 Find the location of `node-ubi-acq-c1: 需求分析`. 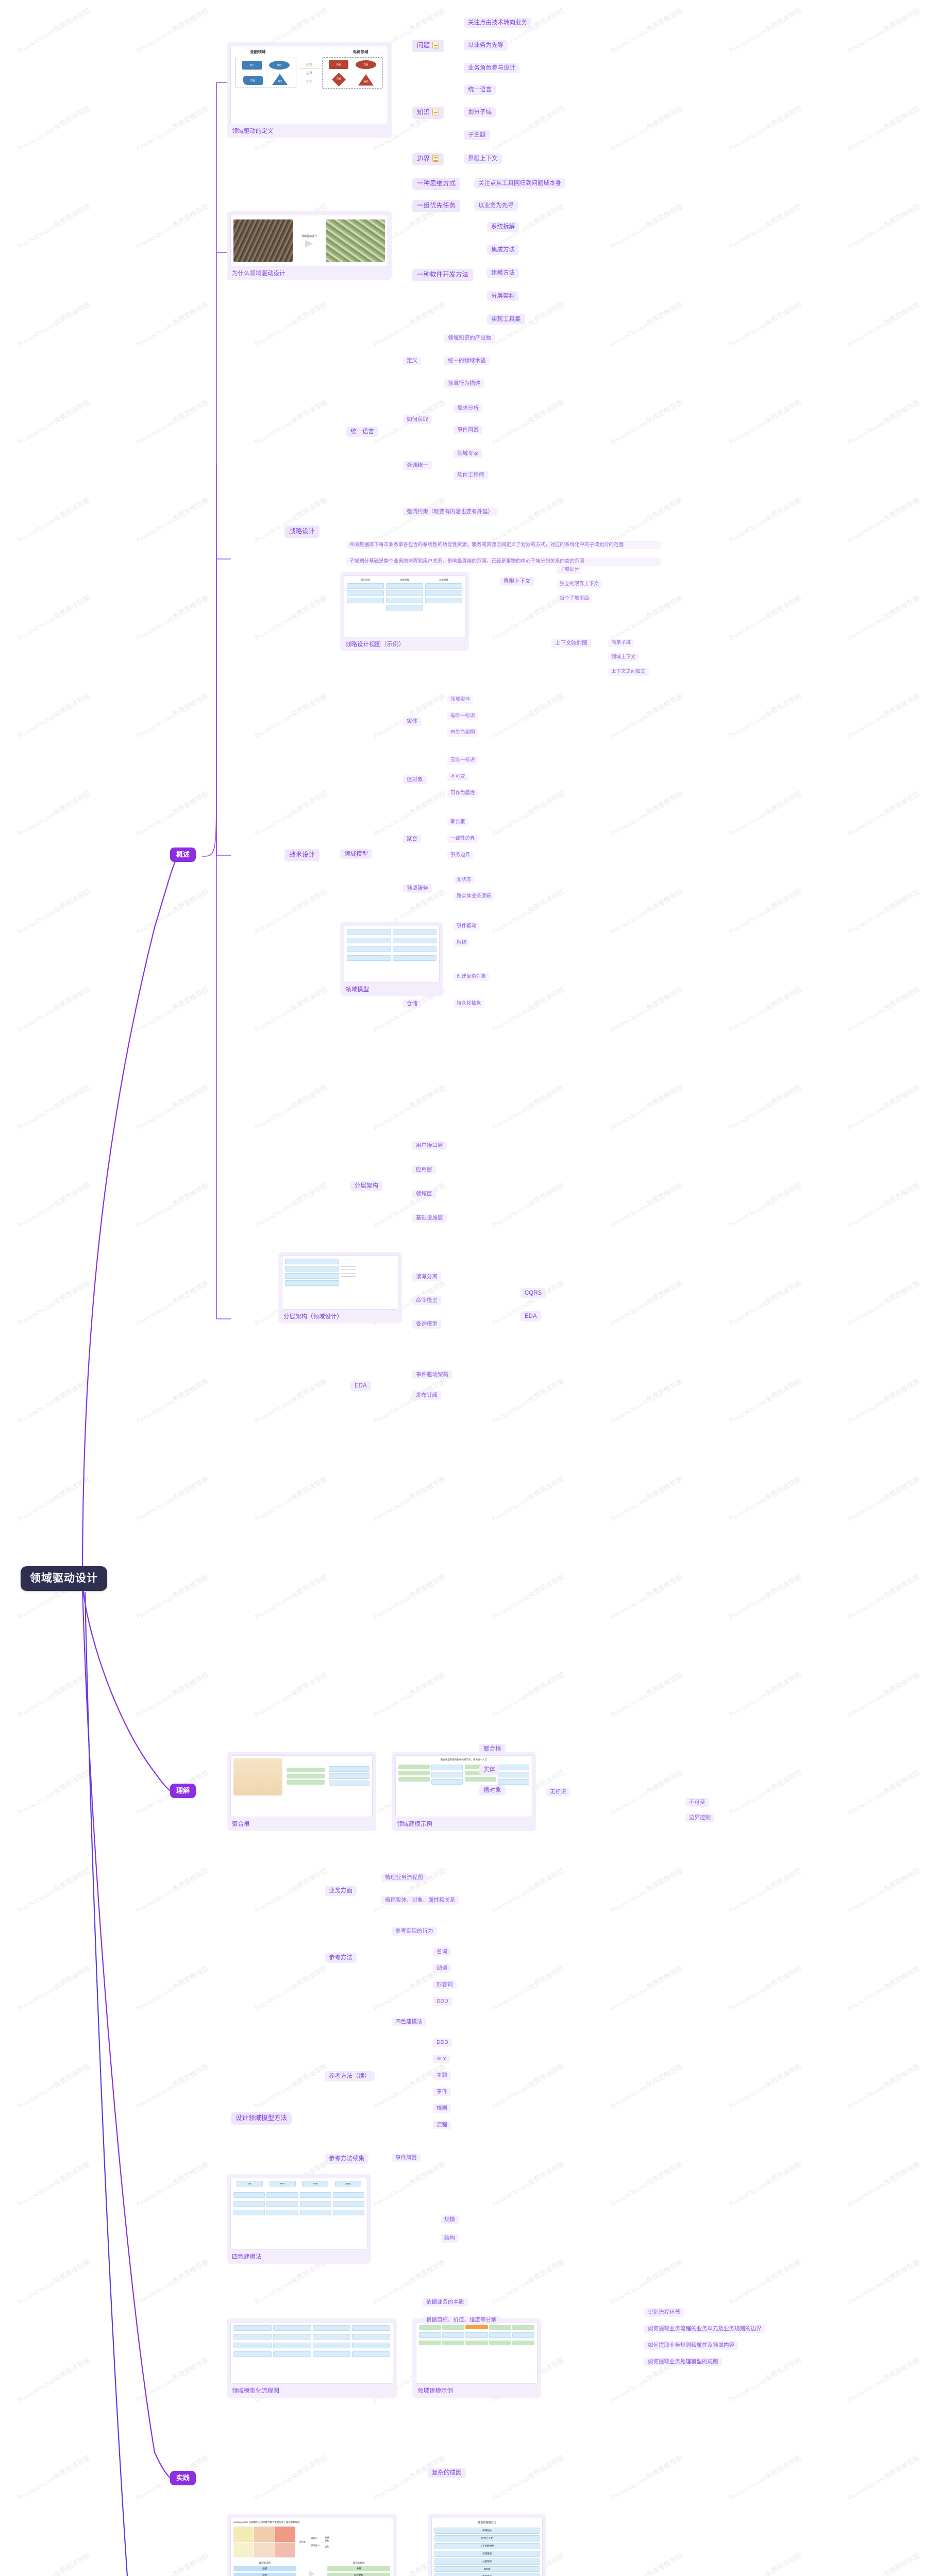

node-ubi-acq-c1: 需求分析 is located at coordinates (468, 408).